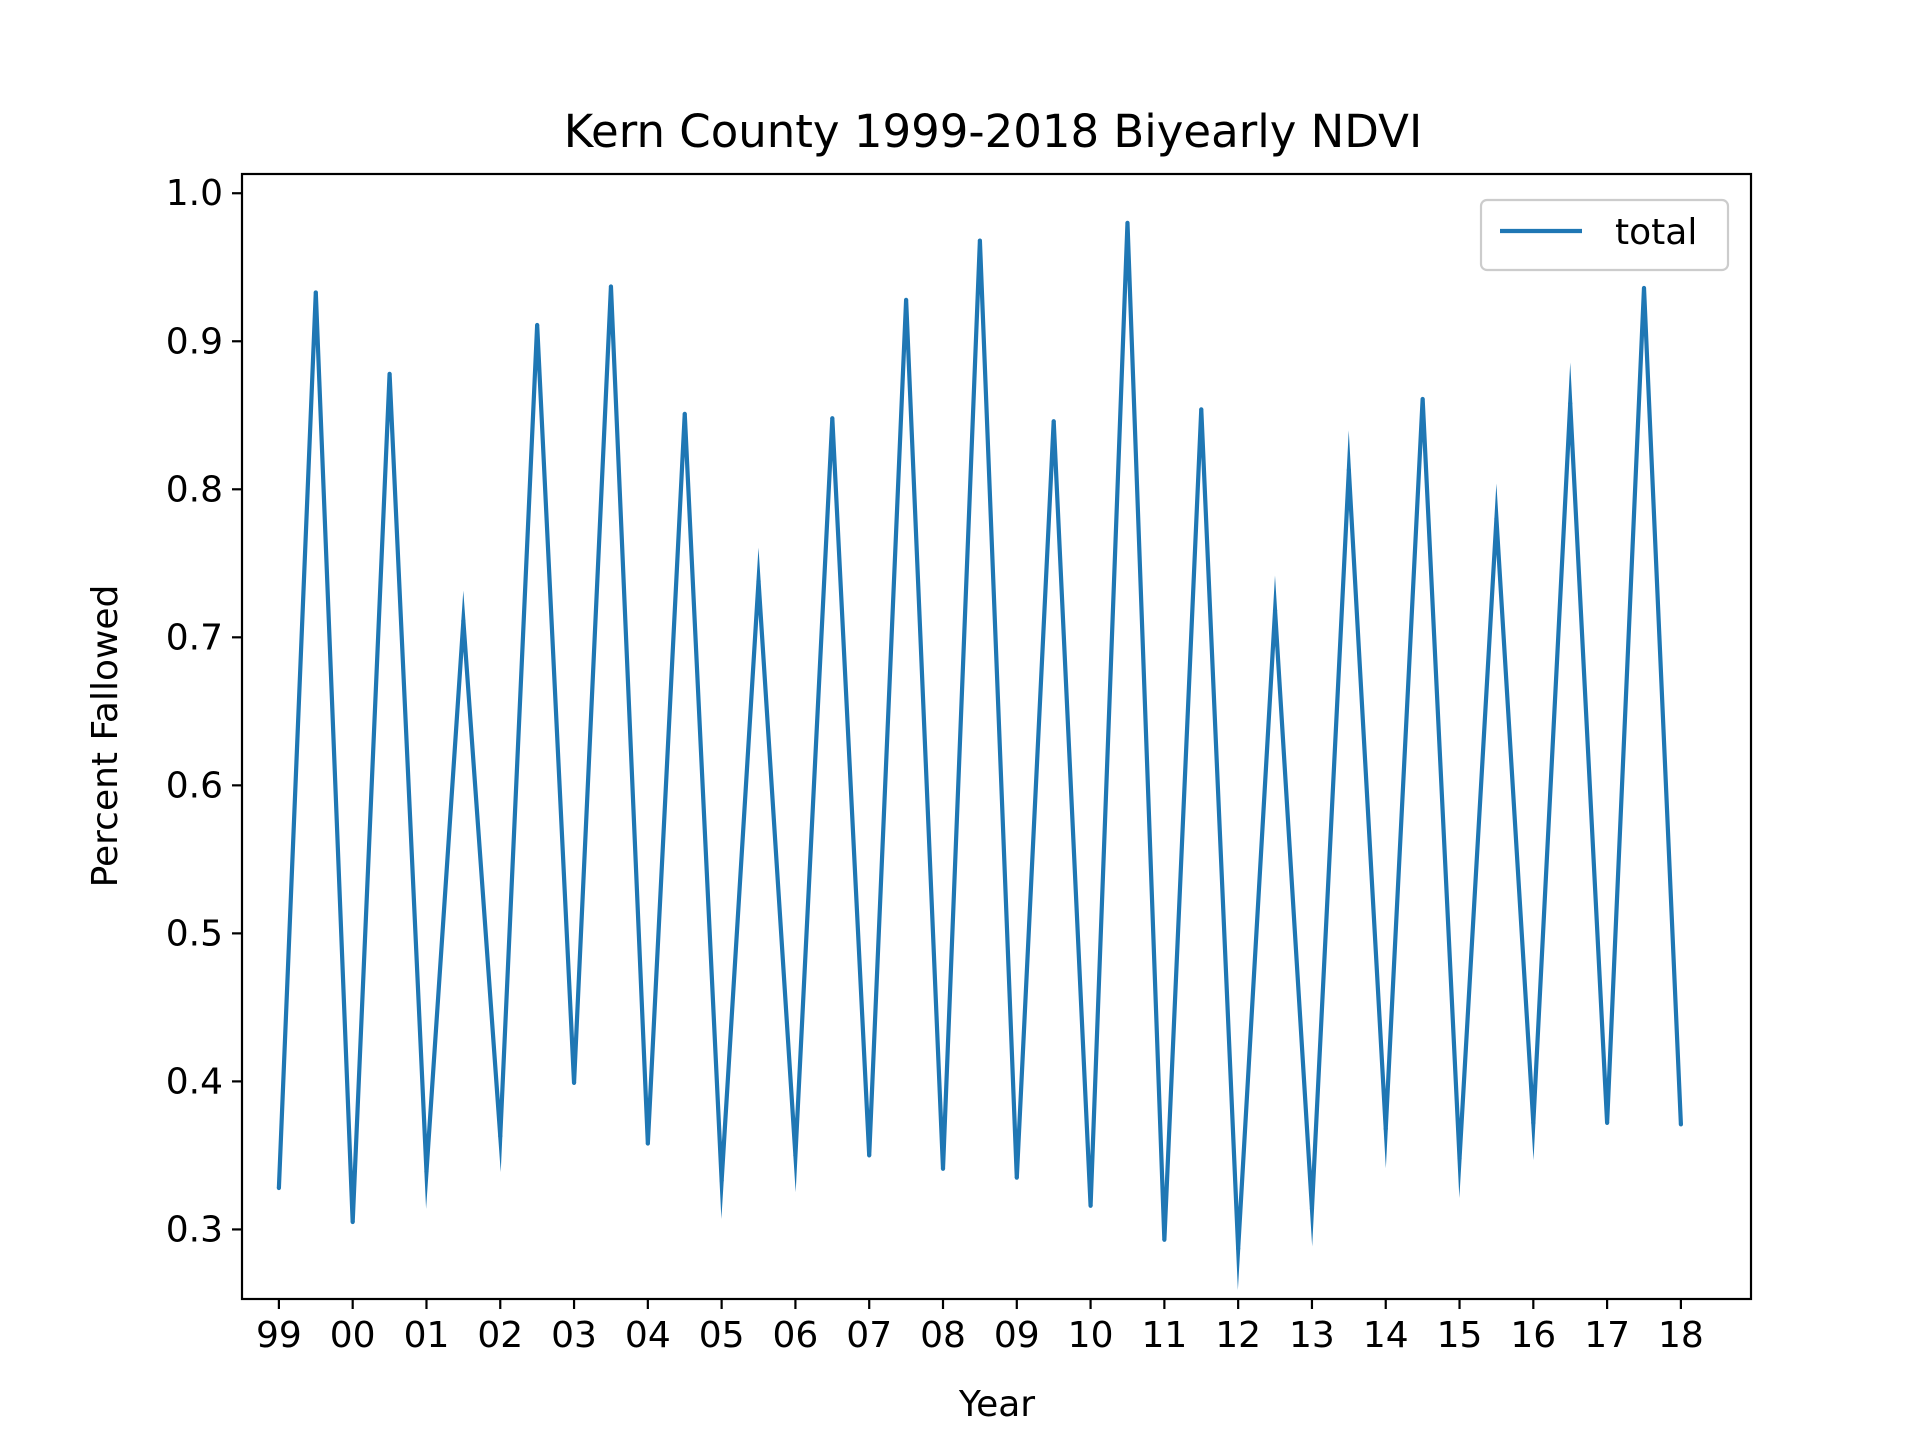 The width and height of the screenshot is (1920, 1440). Describe the element at coordinates (1681, 1335) in the screenshot. I see `x-tick-label: 18` at that location.